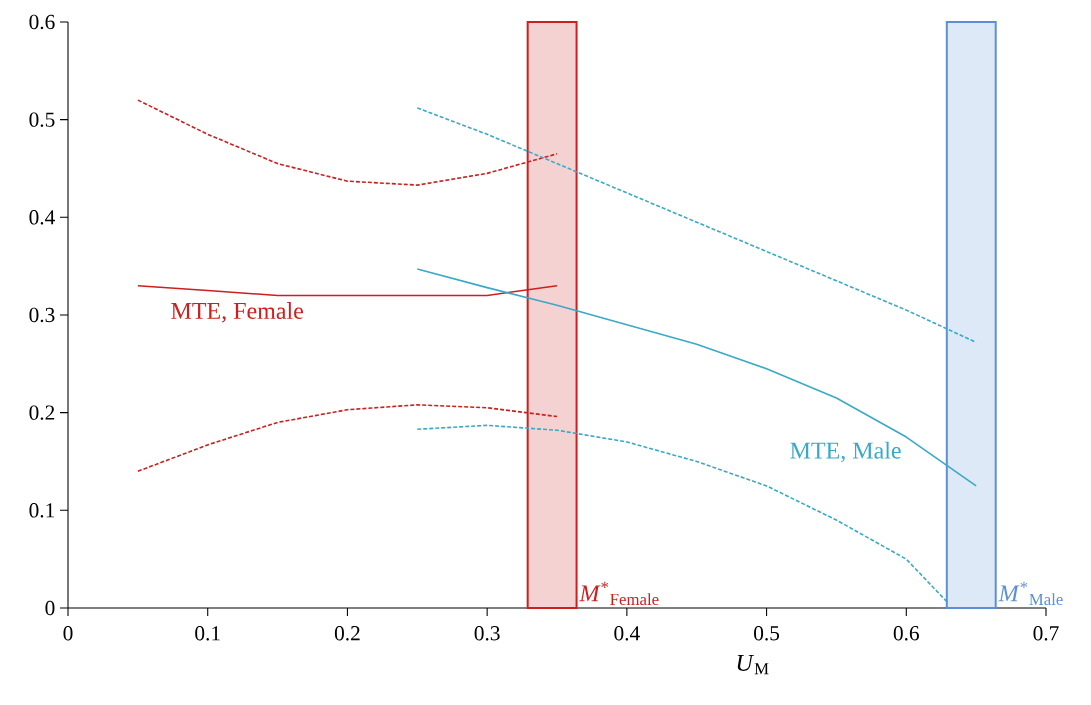  What do you see at coordinates (627, 633) in the screenshot?
I see `x-tick-label: 0.4` at bounding box center [627, 633].